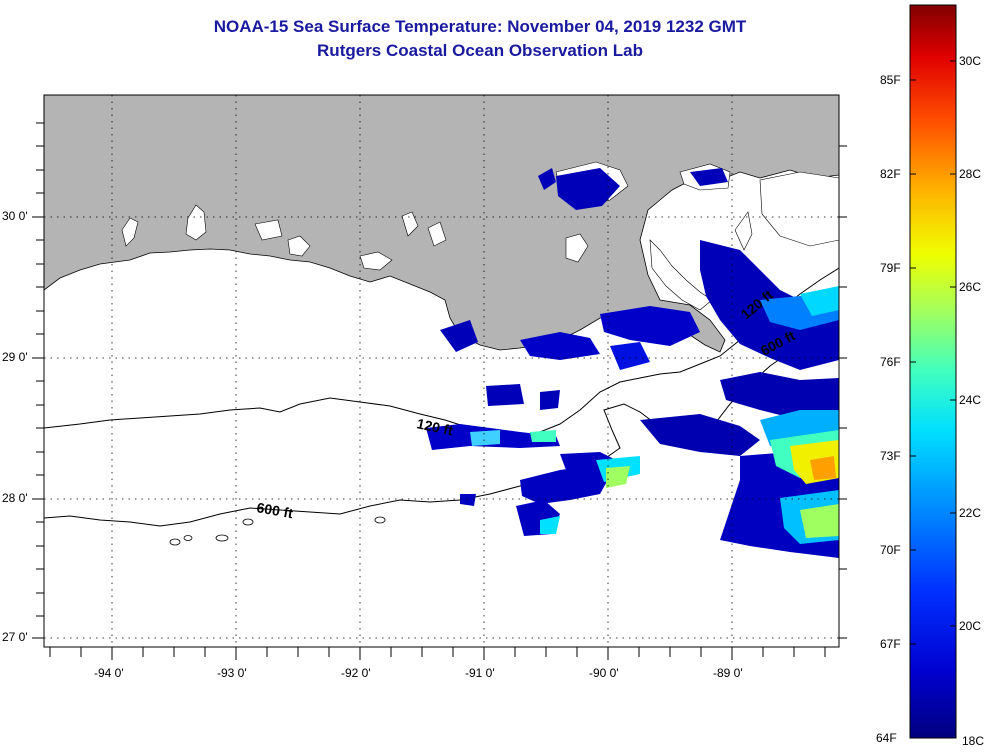  Describe the element at coordinates (109, 673) in the screenshot. I see `lon-label-94: -94 0'` at that location.